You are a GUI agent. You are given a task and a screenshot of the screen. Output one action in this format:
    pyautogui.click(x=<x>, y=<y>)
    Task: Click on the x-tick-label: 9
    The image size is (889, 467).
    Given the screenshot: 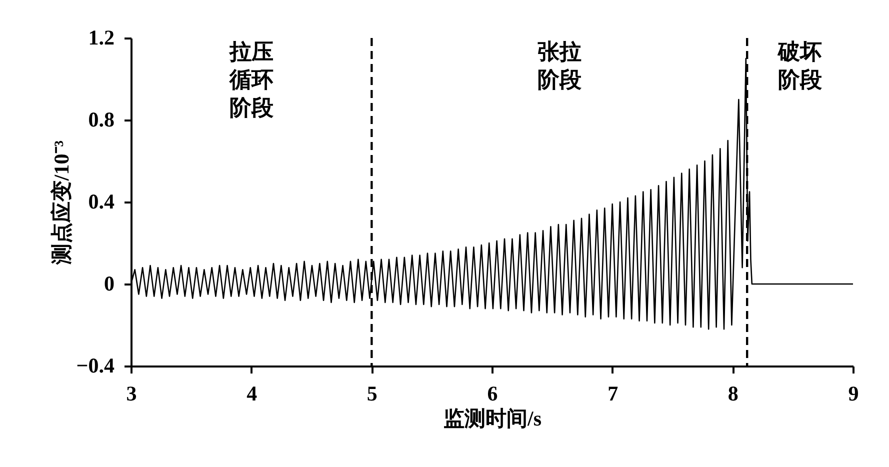 What is the action you would take?
    pyautogui.click(x=853, y=394)
    